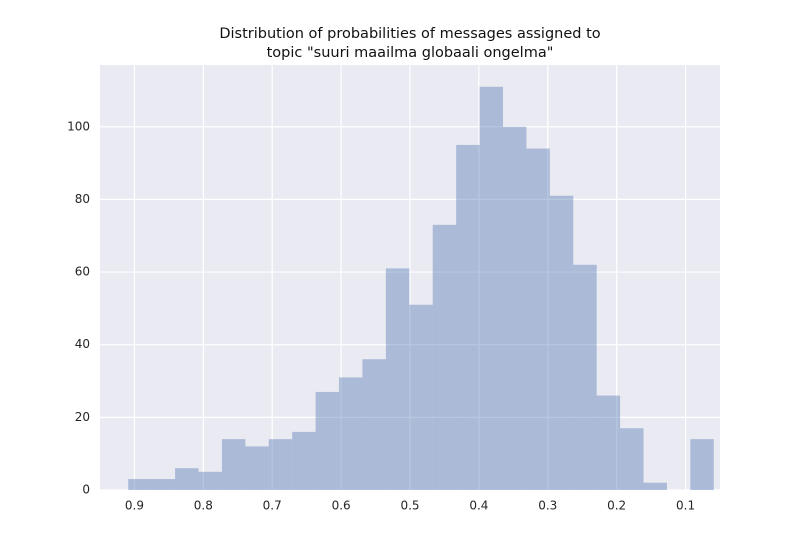 This screenshot has width=800, height=550. Describe the element at coordinates (82, 199) in the screenshot. I see `y-tick-label: 80` at that location.